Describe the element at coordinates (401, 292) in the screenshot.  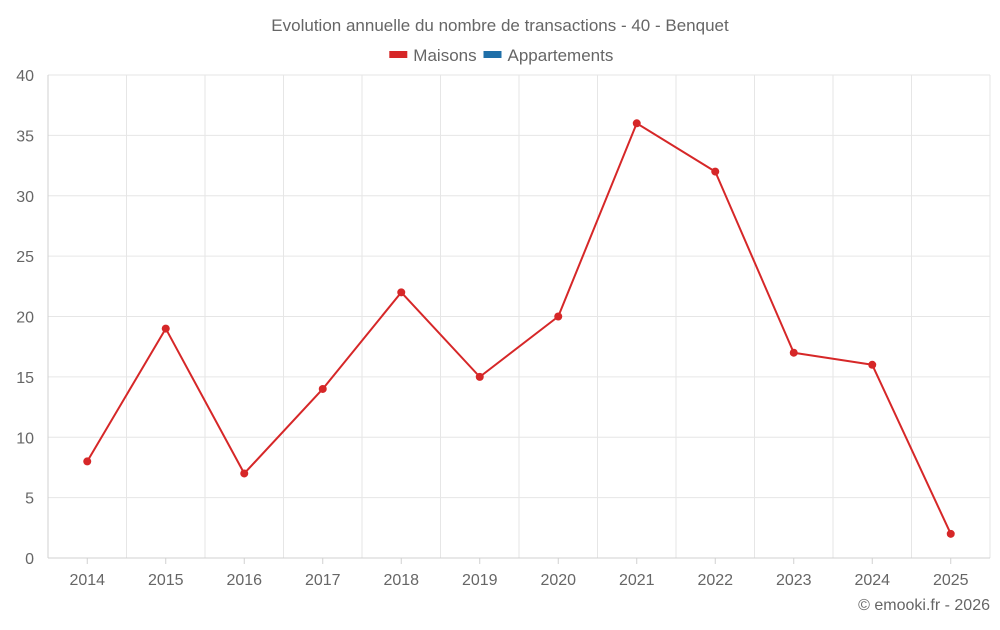
I see `data-point: 2018: 22` at that location.